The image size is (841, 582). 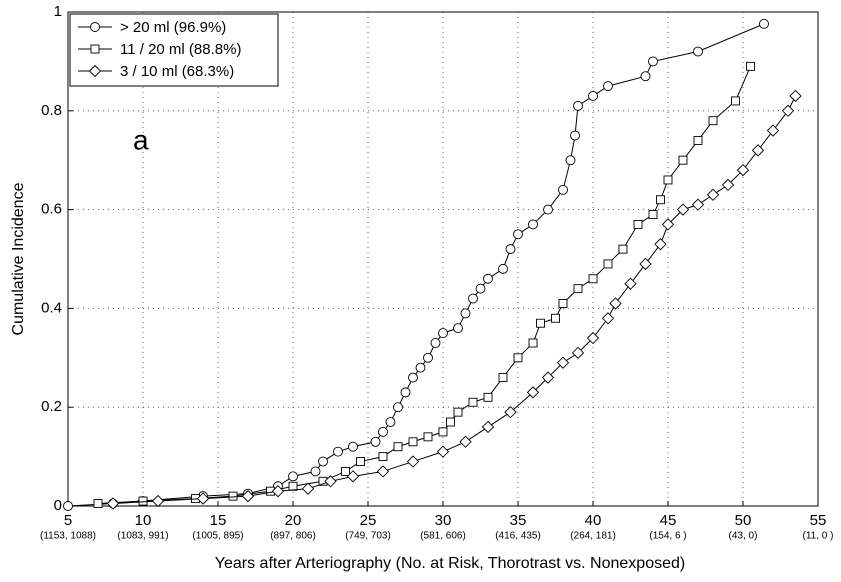 I want to click on y-tick-label: 1, so click(x=58, y=11).